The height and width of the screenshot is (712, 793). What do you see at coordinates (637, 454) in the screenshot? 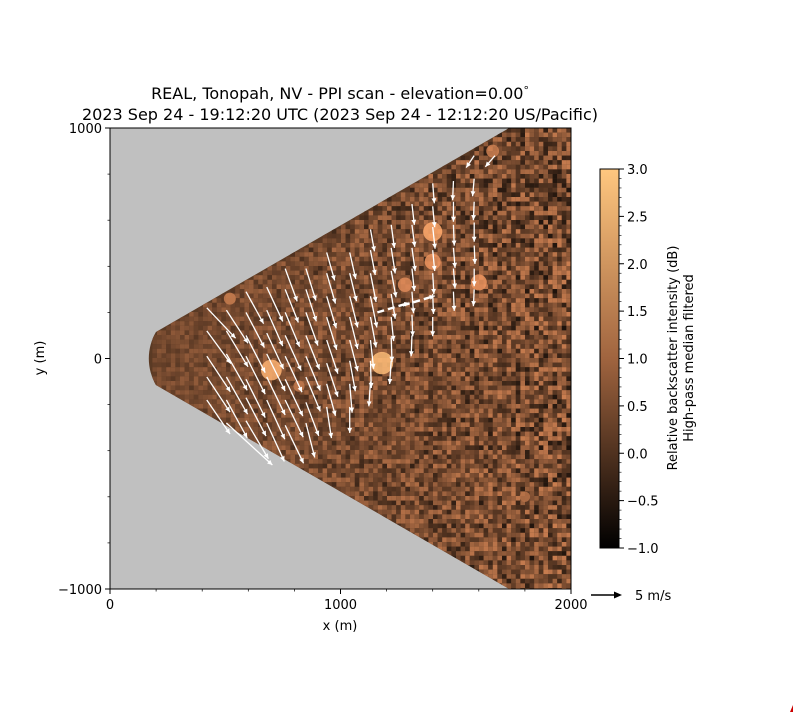
I see `colorbar-tick-label: 0.0` at bounding box center [637, 454].